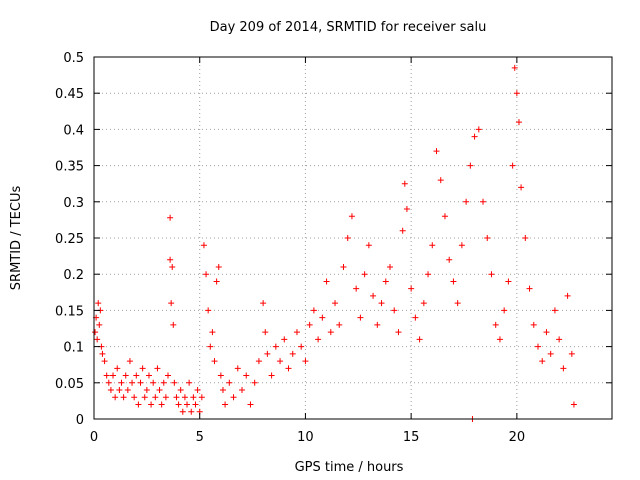 Image resolution: width=640 pixels, height=480 pixels. What do you see at coordinates (69, 384) in the screenshot?
I see `y-tick-label: 0.05` at bounding box center [69, 384].